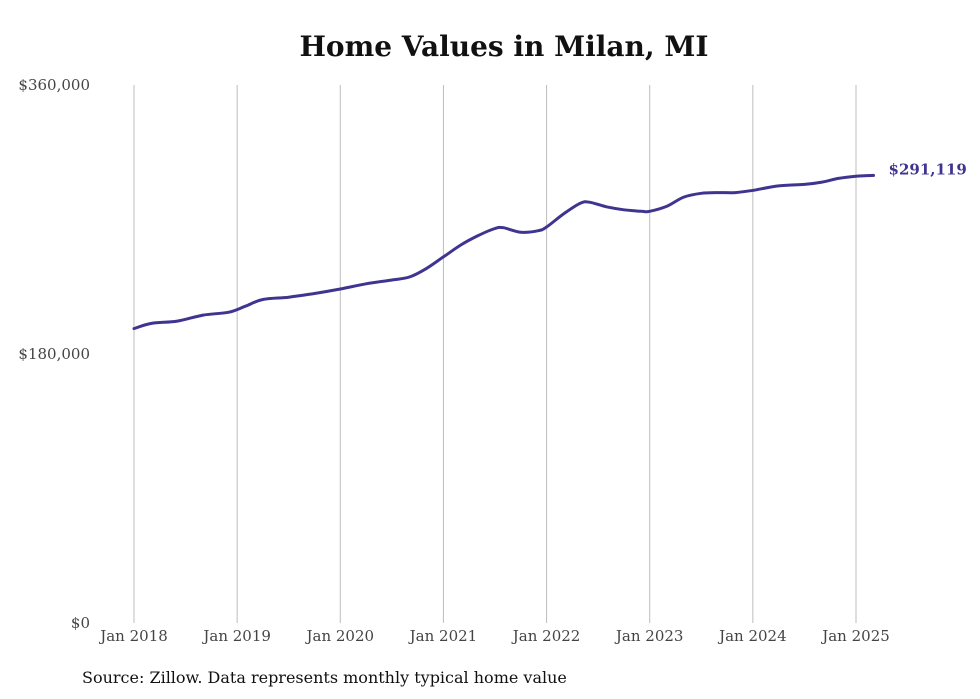 The image size is (980, 699). Describe the element at coordinates (928, 169) in the screenshot. I see `end-value-label: $291,119` at that location.